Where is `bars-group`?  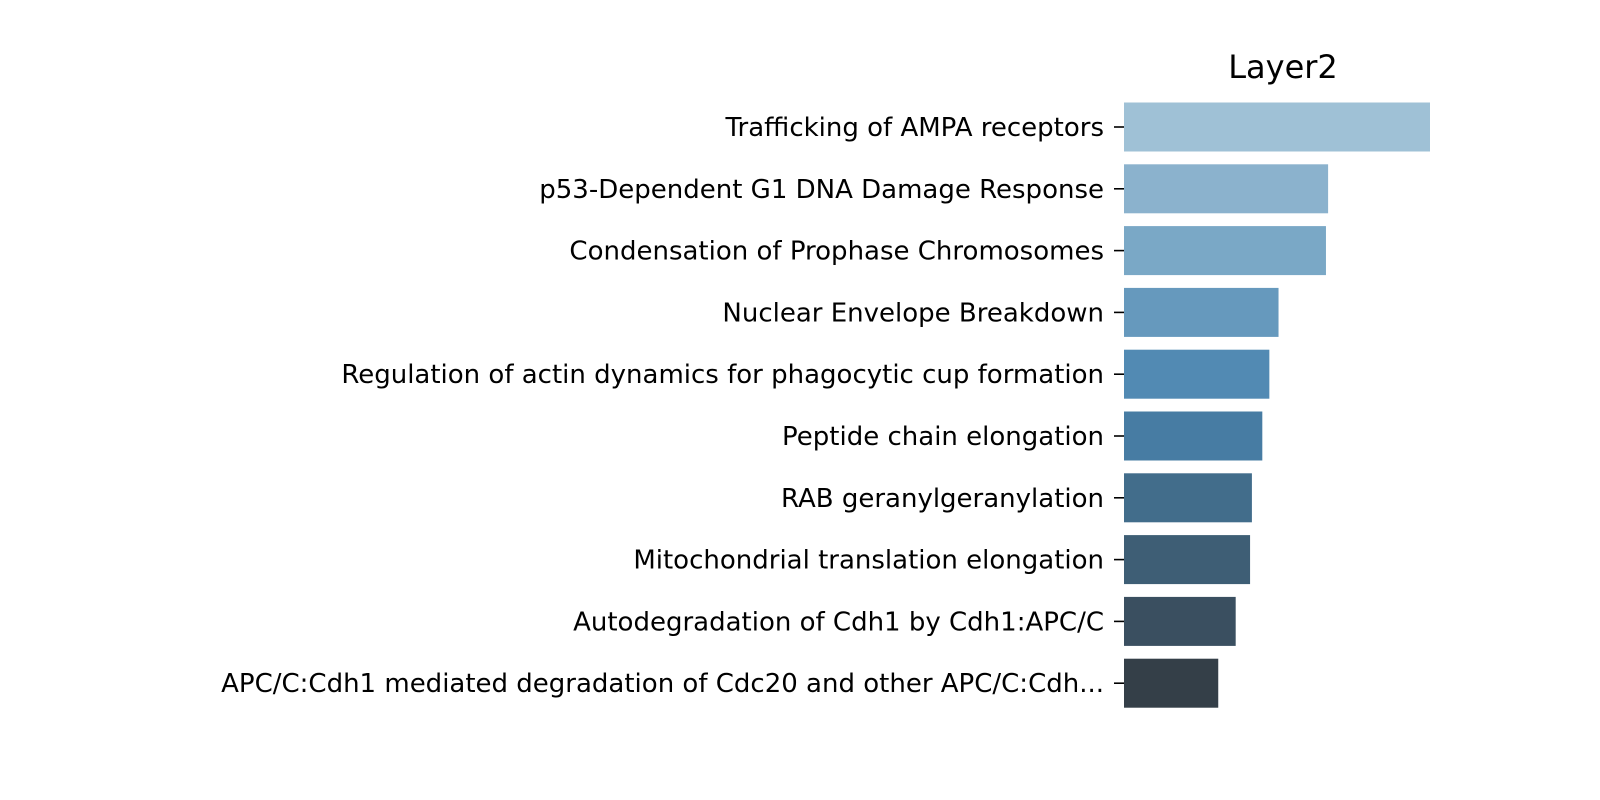
bars-group is located at coordinates (1277, 405).